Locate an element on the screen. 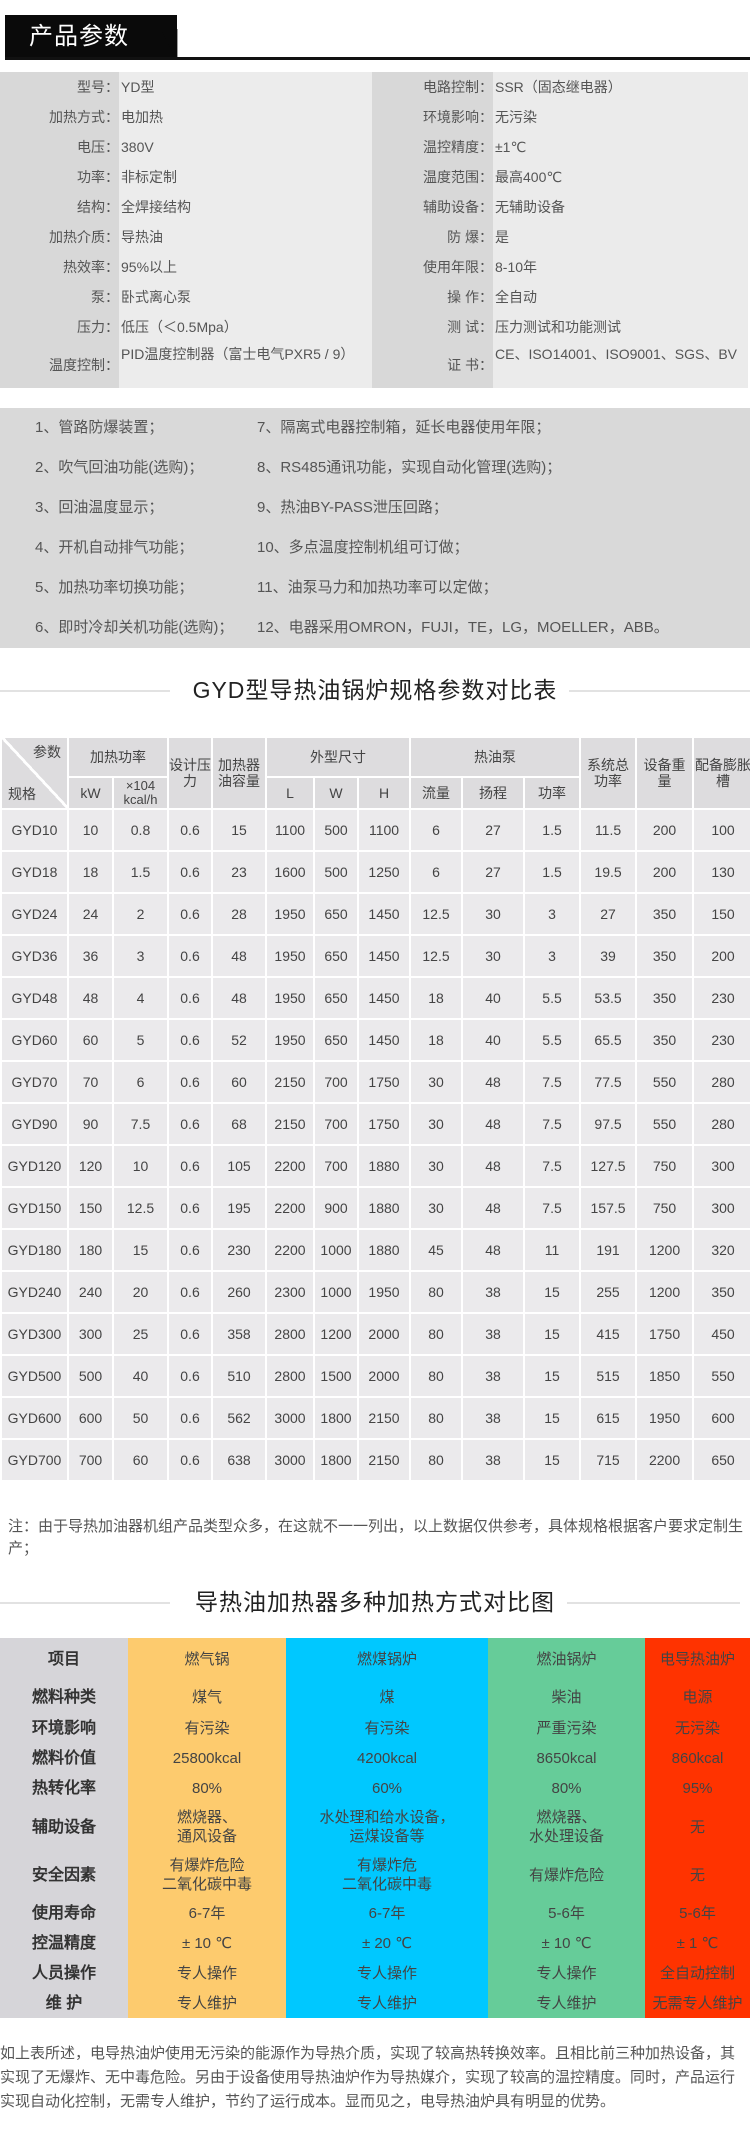 Image resolution: width=750 pixels, height=2150 pixels. corner-spec-label: 规格 is located at coordinates (22, 794).